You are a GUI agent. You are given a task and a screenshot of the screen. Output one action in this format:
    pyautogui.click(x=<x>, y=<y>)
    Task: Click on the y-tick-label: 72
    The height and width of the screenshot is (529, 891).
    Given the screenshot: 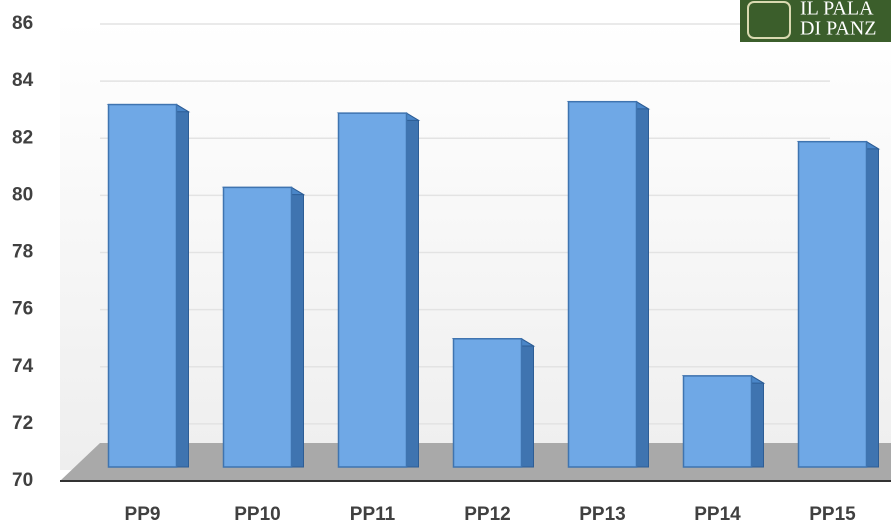 What is the action you would take?
    pyautogui.click(x=22, y=423)
    